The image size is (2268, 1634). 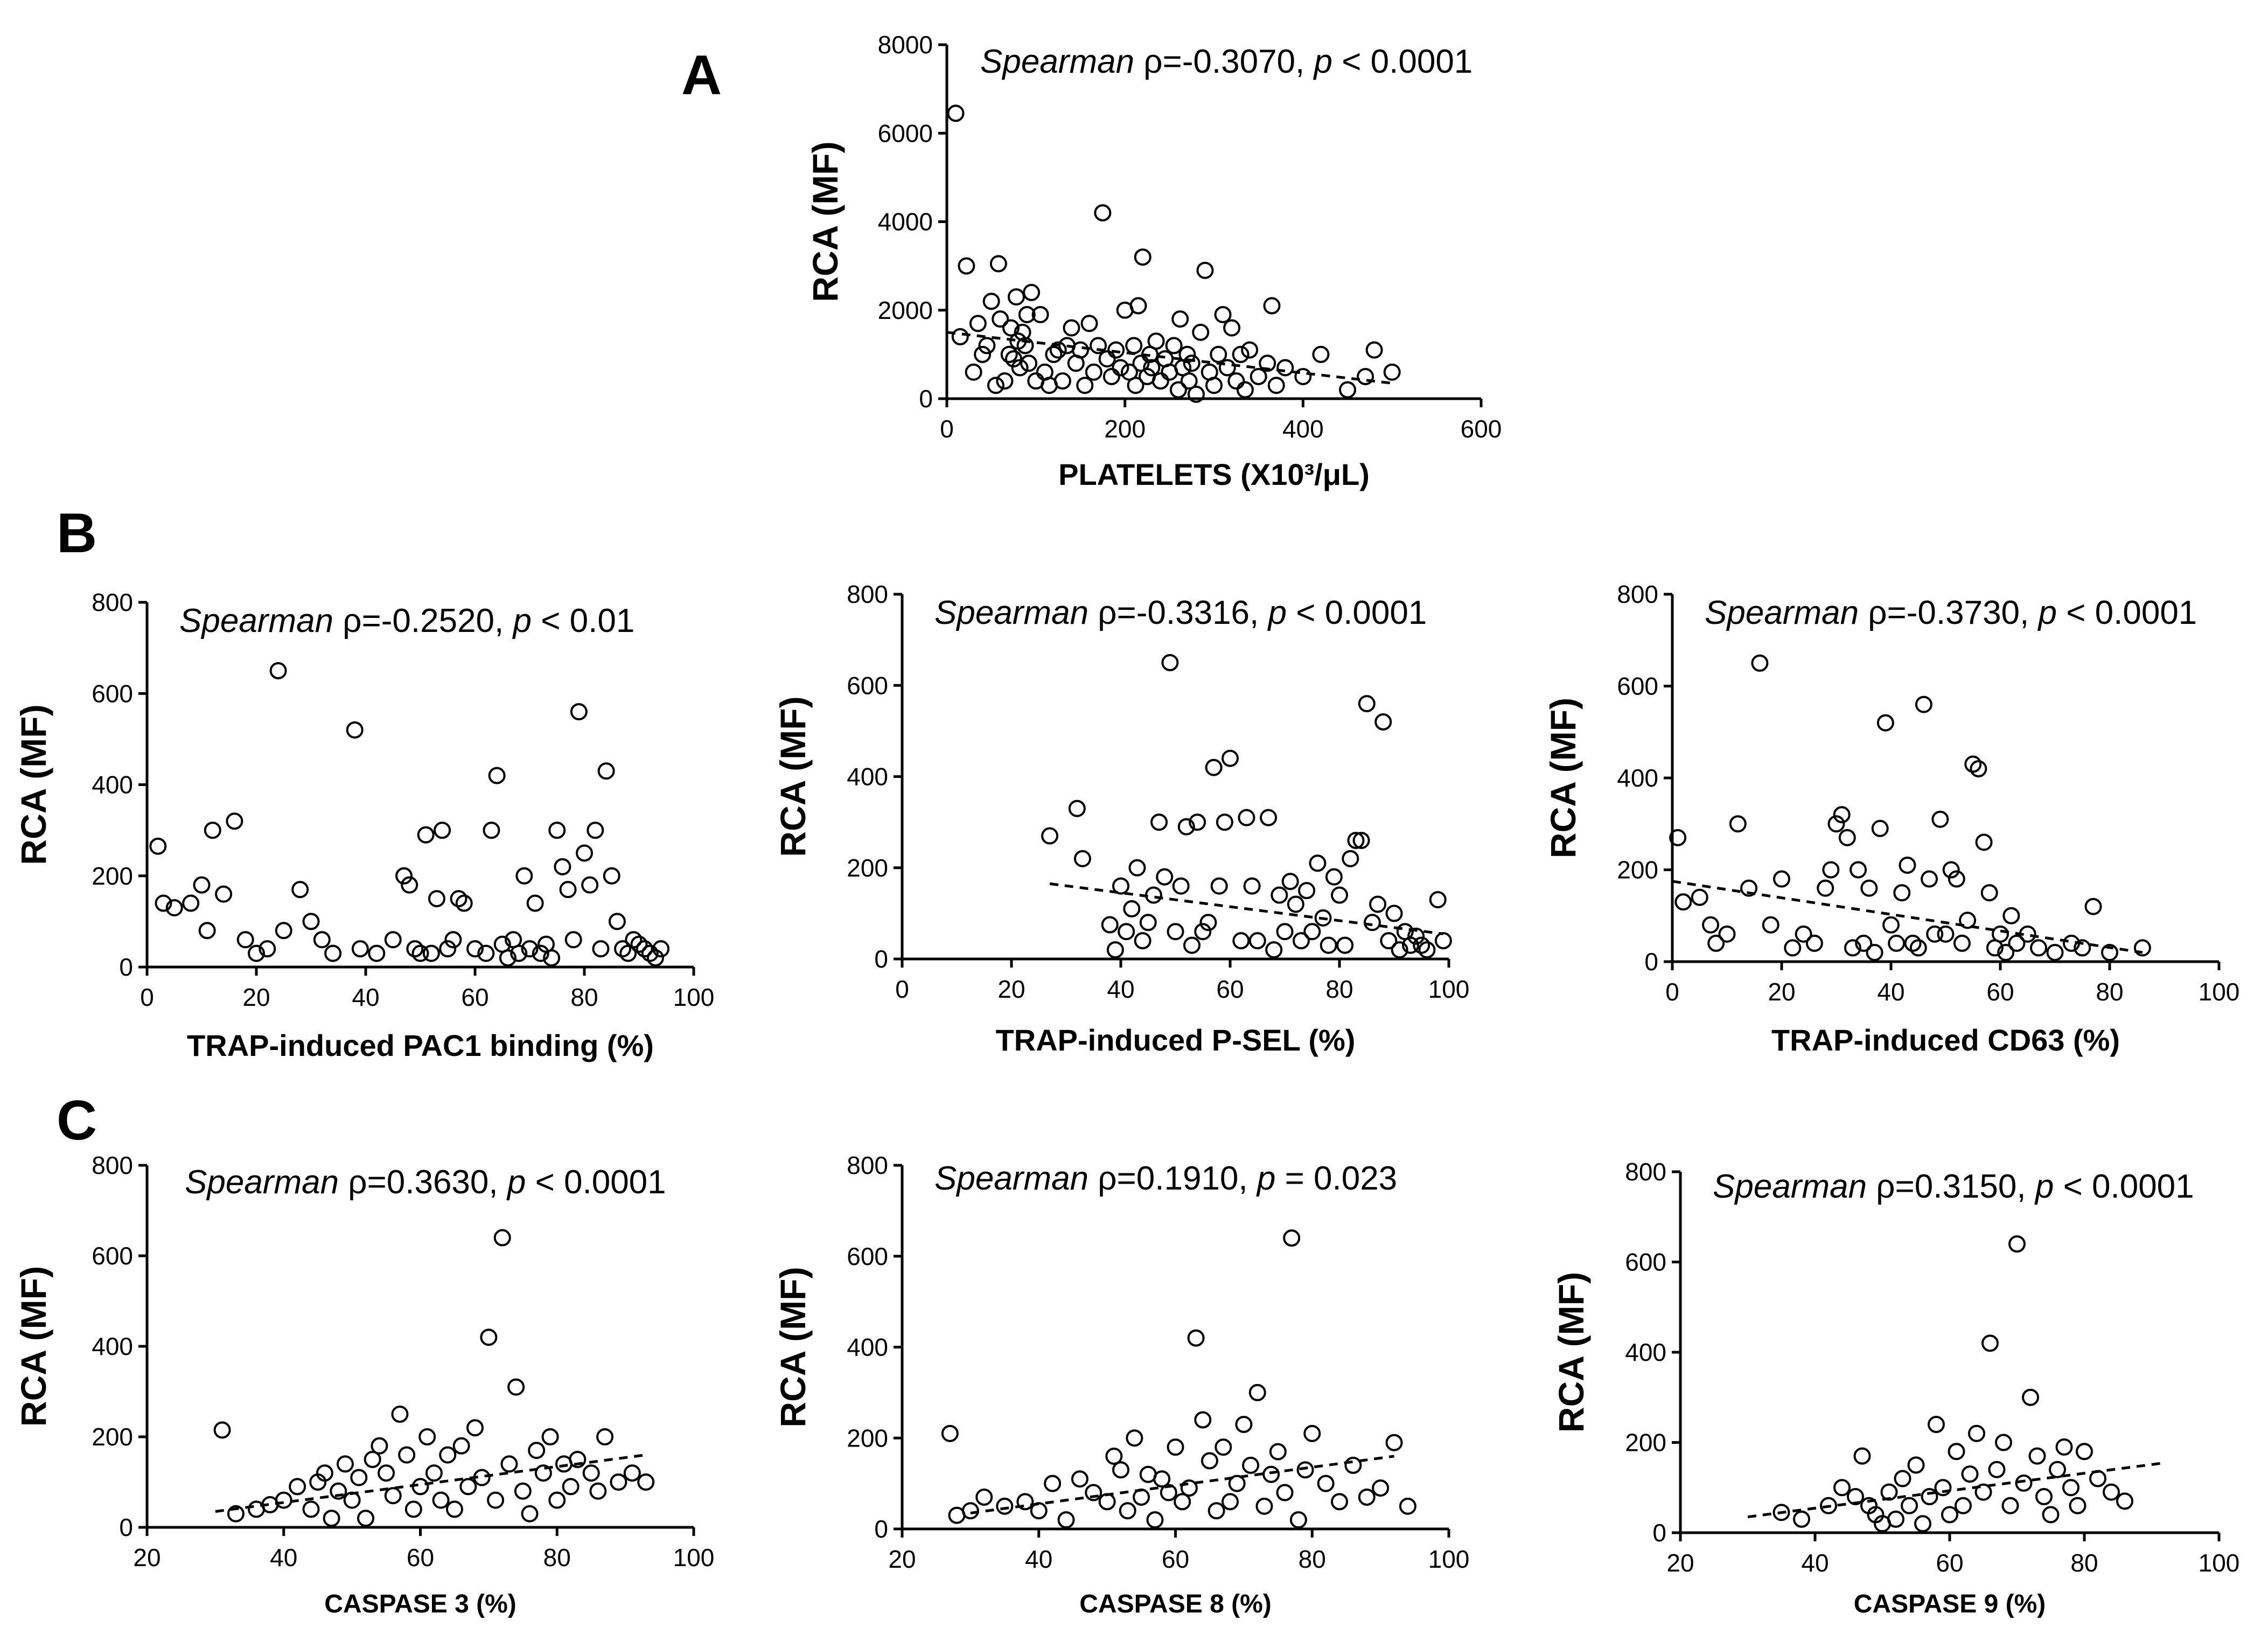 What do you see at coordinates (147, 997) in the screenshot?
I see `x-tick-label: 0` at bounding box center [147, 997].